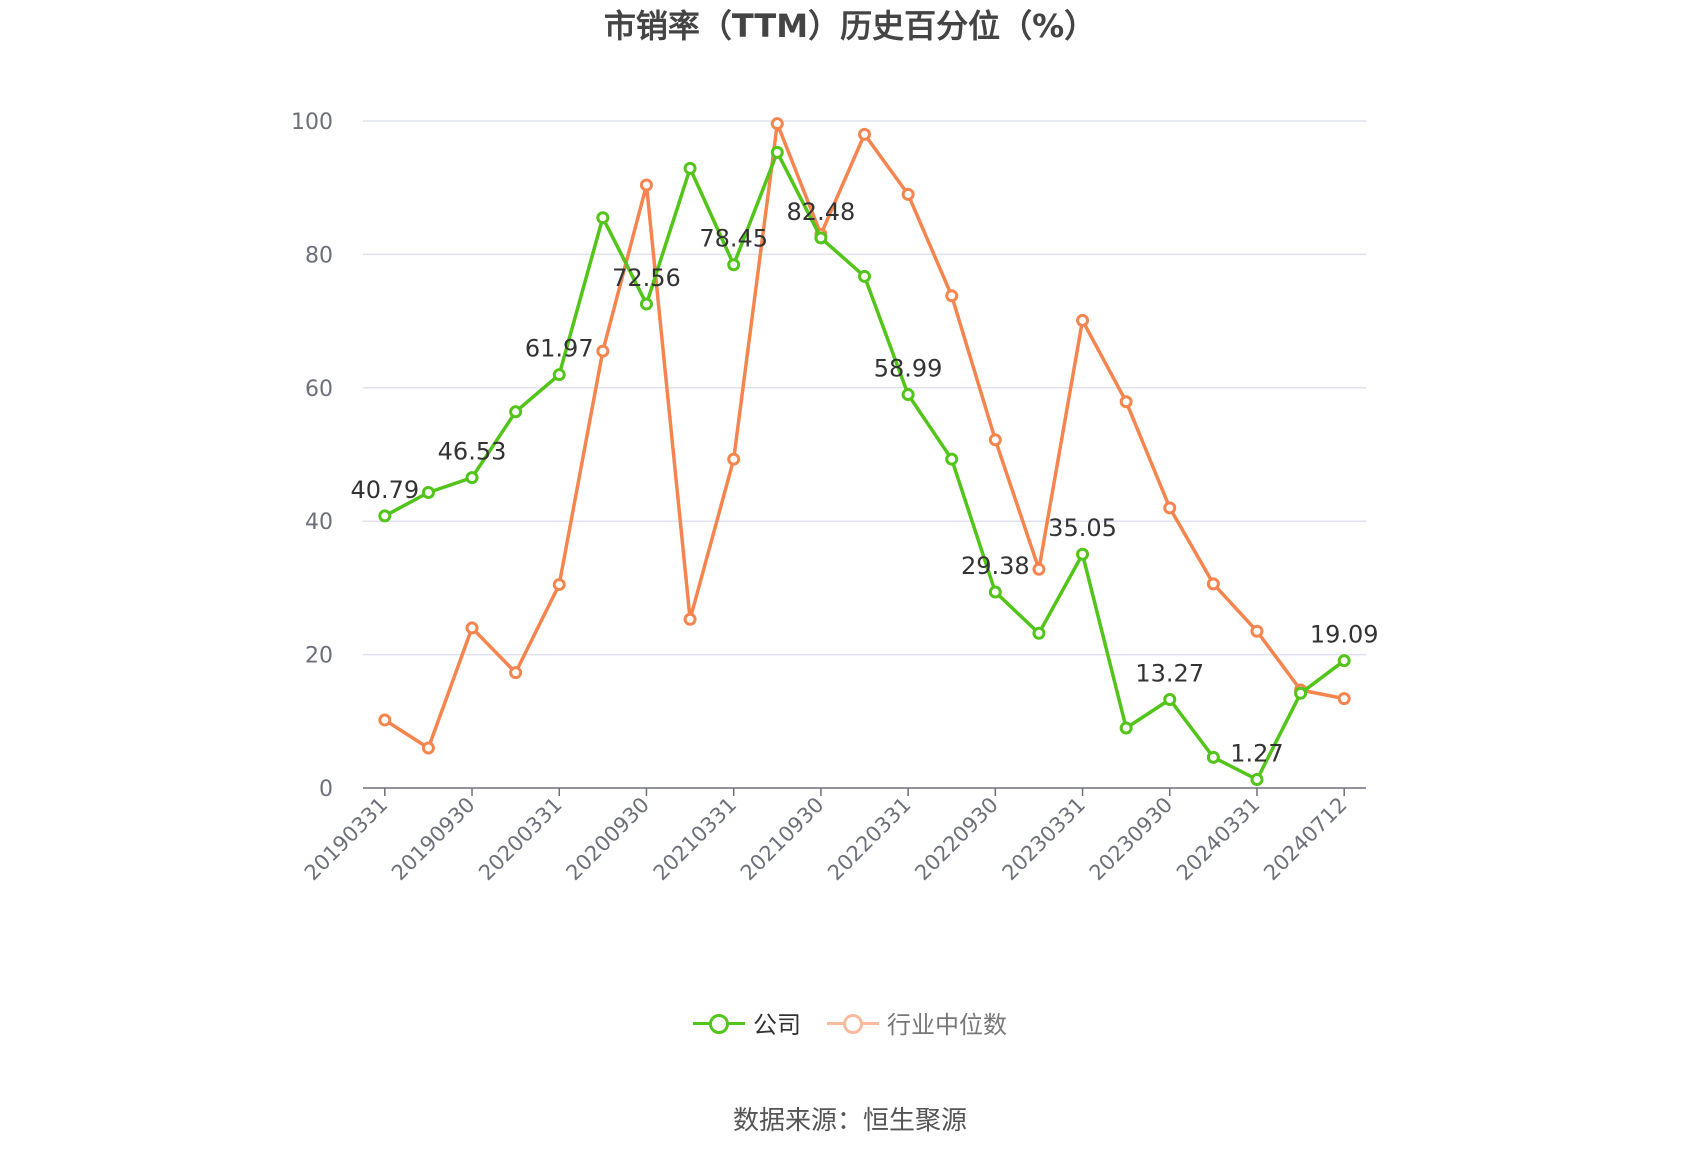  What do you see at coordinates (312, 122) in the screenshot?
I see `y-tick-label: 100` at bounding box center [312, 122].